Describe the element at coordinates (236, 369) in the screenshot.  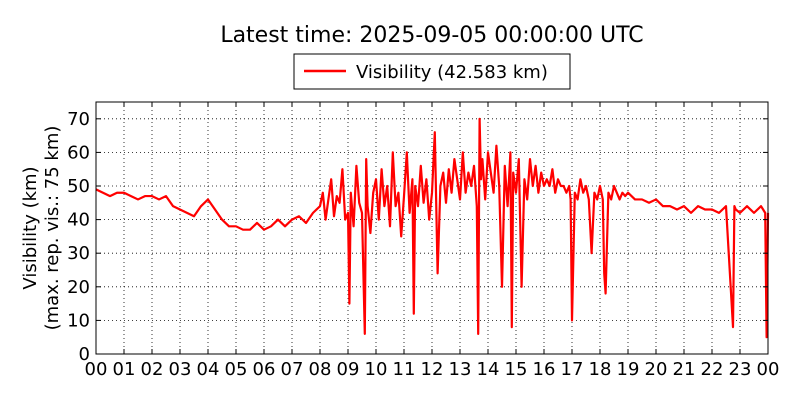
I see `x-tick-label: 05` at that location.